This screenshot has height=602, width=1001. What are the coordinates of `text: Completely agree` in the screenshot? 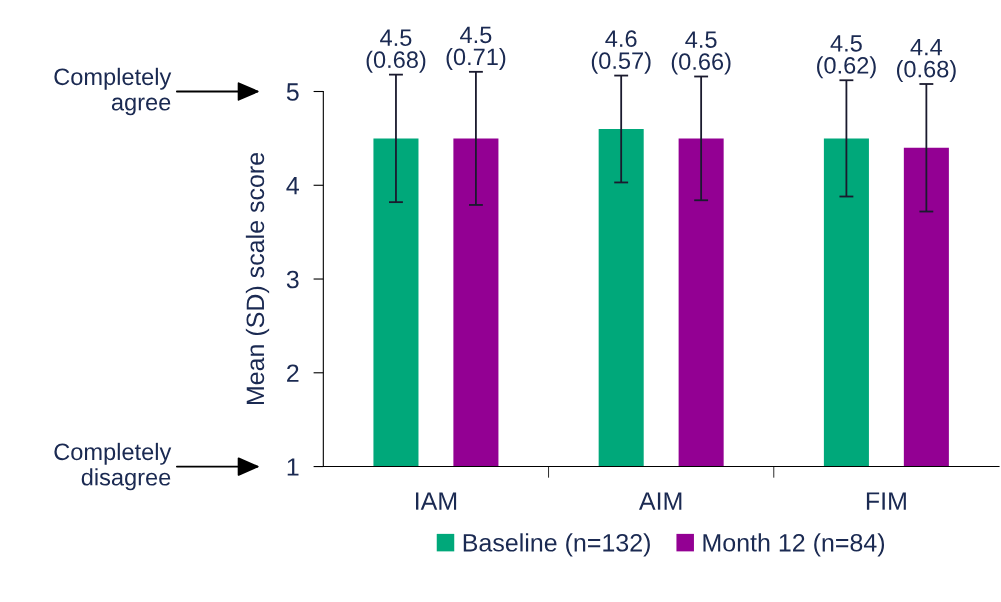 It's located at (113, 91).